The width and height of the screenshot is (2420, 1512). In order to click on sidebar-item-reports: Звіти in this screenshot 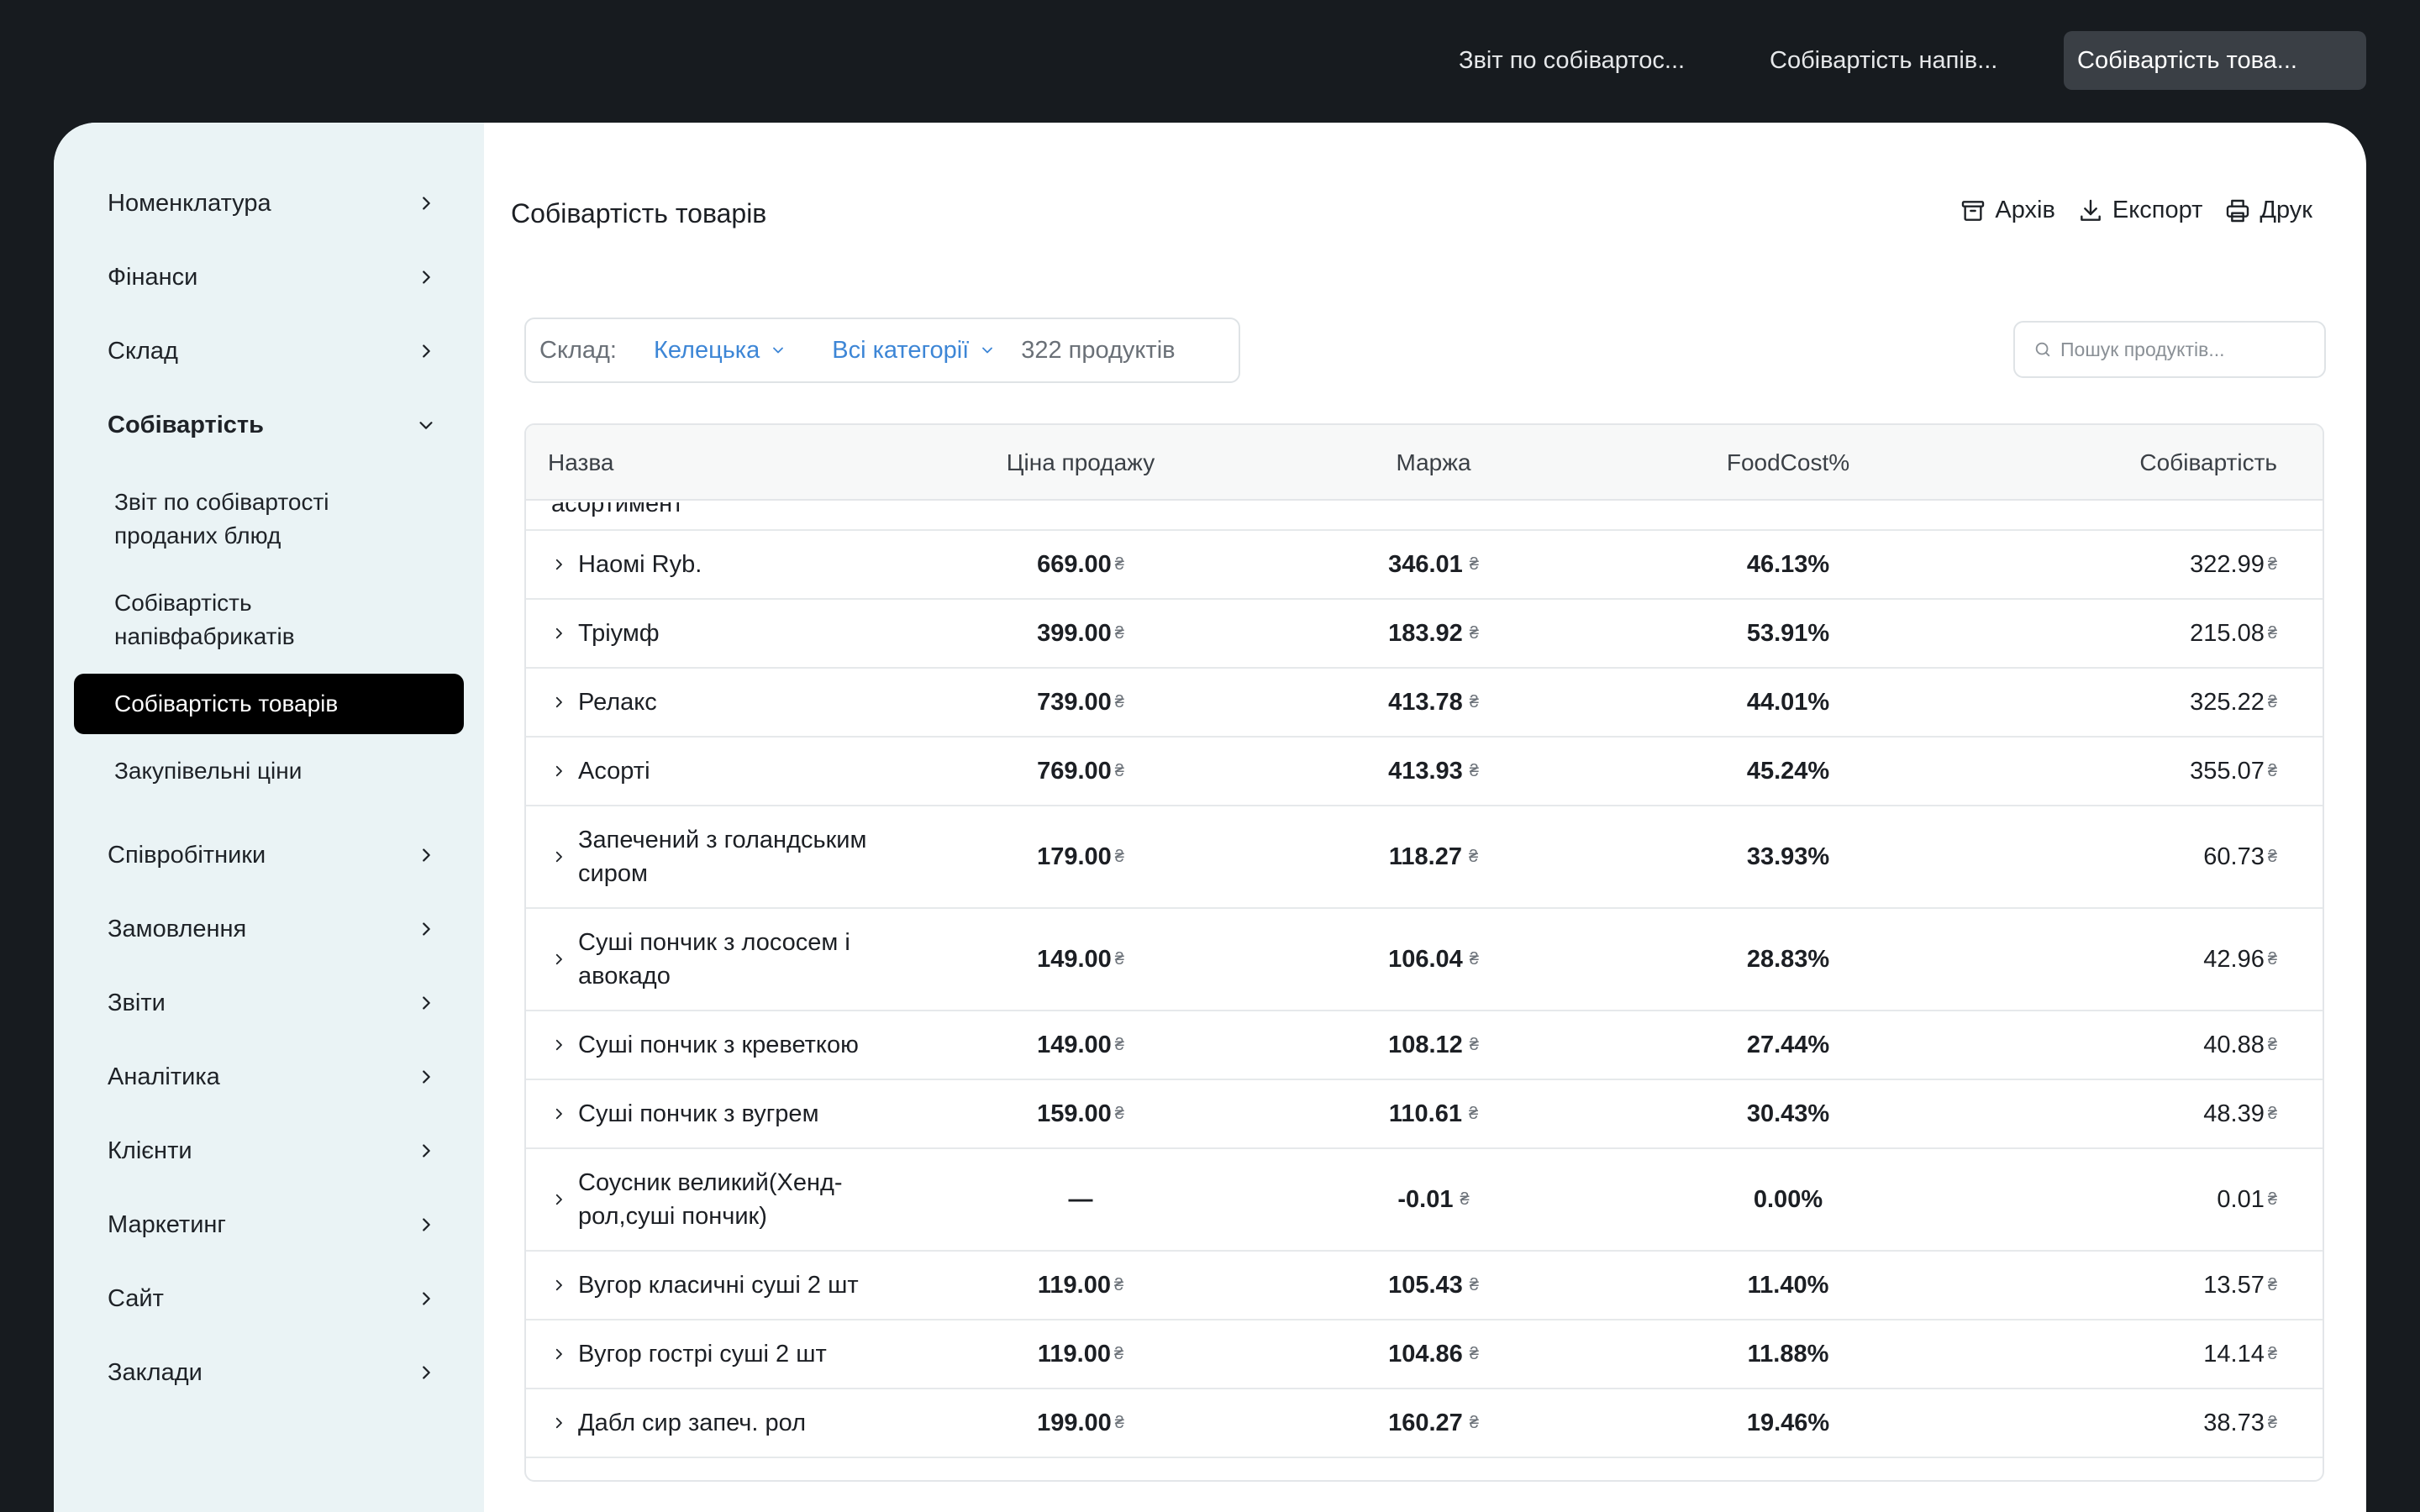, I will do `click(271, 1003)`.